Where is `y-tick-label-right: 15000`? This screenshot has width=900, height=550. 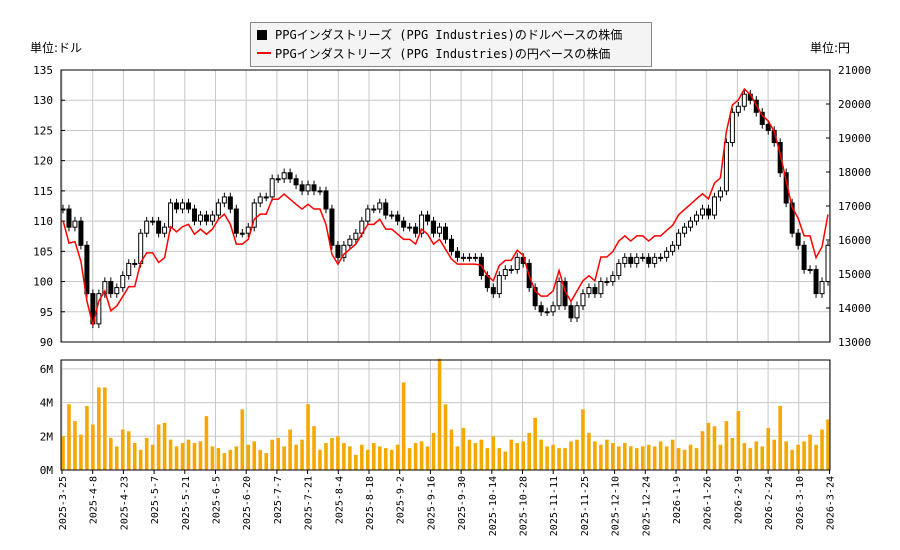
y-tick-label-right: 15000 is located at coordinates (854, 274).